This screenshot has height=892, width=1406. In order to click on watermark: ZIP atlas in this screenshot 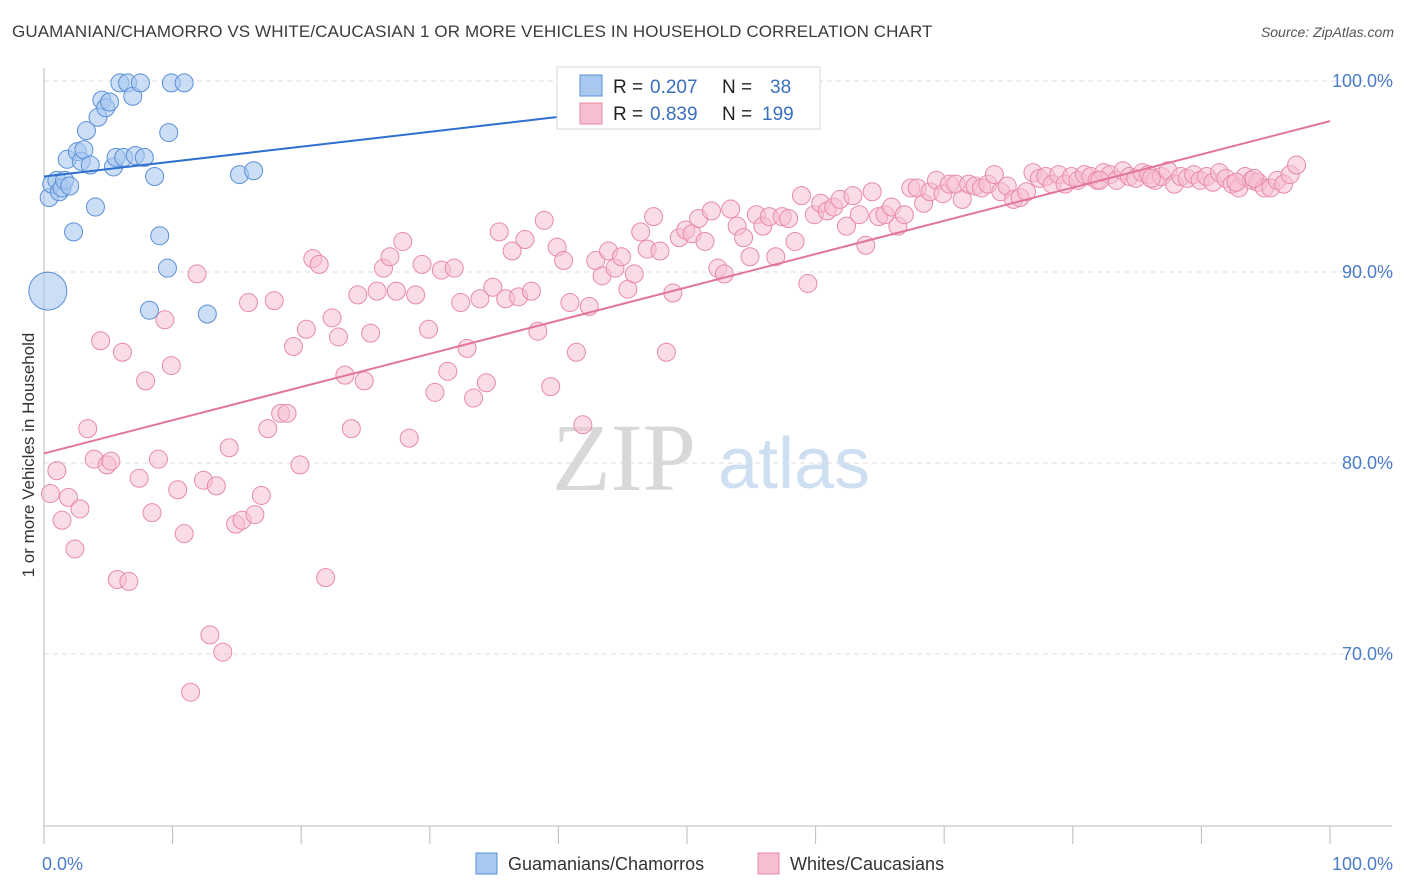, I will do `click(711, 457)`.